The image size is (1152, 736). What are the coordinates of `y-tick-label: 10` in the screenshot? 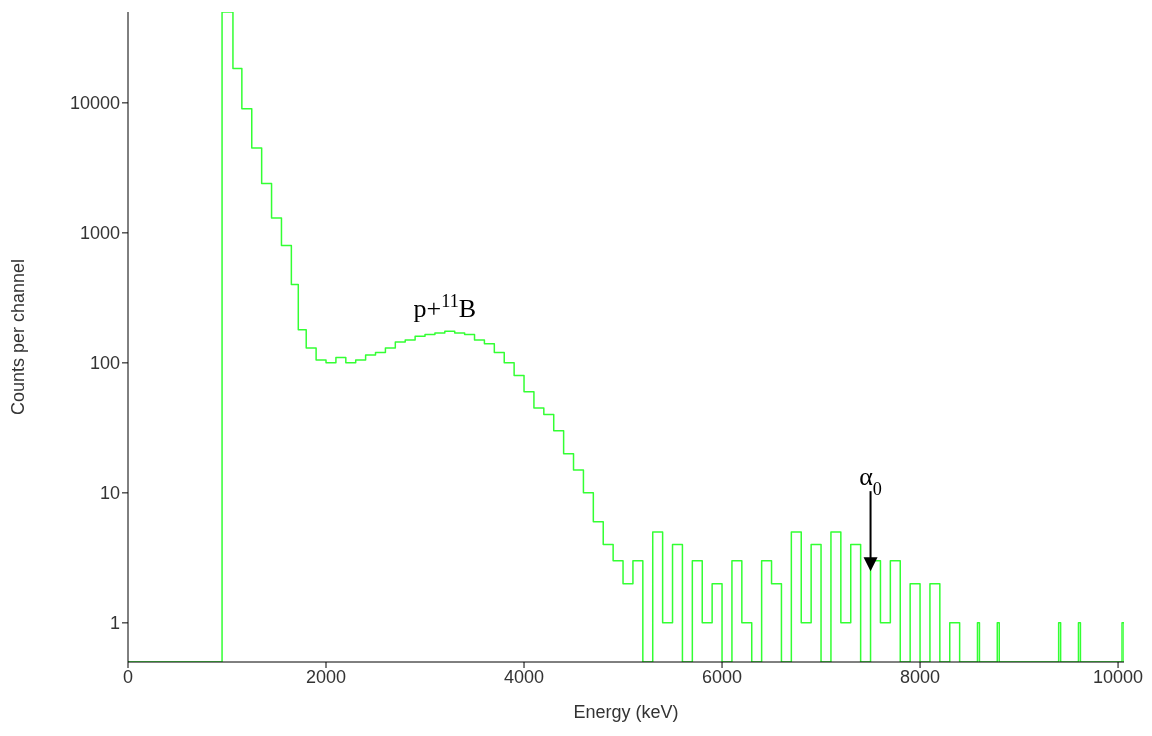 It's located at (109, 493).